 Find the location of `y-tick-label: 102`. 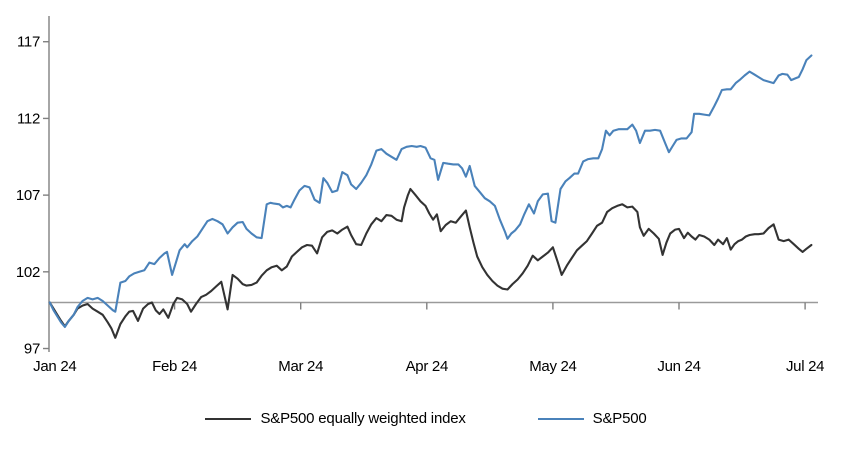

y-tick-label: 102 is located at coordinates (28, 272).